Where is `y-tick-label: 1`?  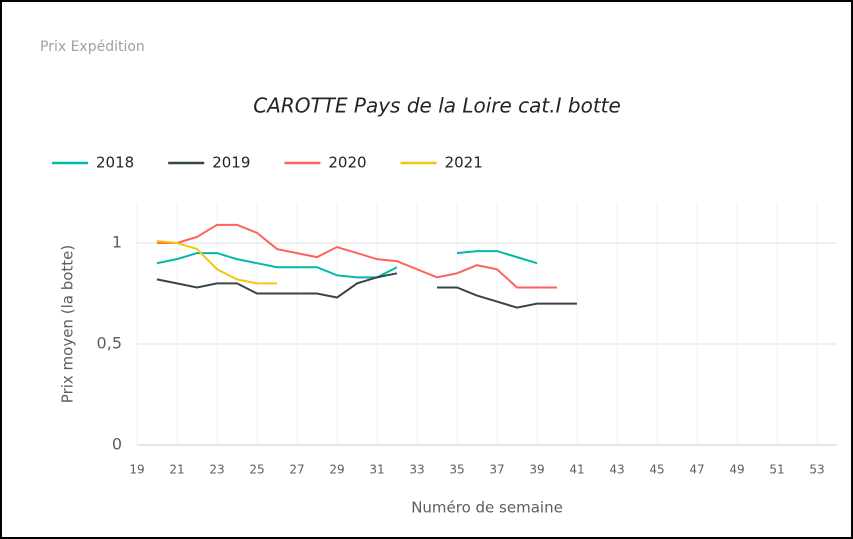 y-tick-label: 1 is located at coordinates (117, 242).